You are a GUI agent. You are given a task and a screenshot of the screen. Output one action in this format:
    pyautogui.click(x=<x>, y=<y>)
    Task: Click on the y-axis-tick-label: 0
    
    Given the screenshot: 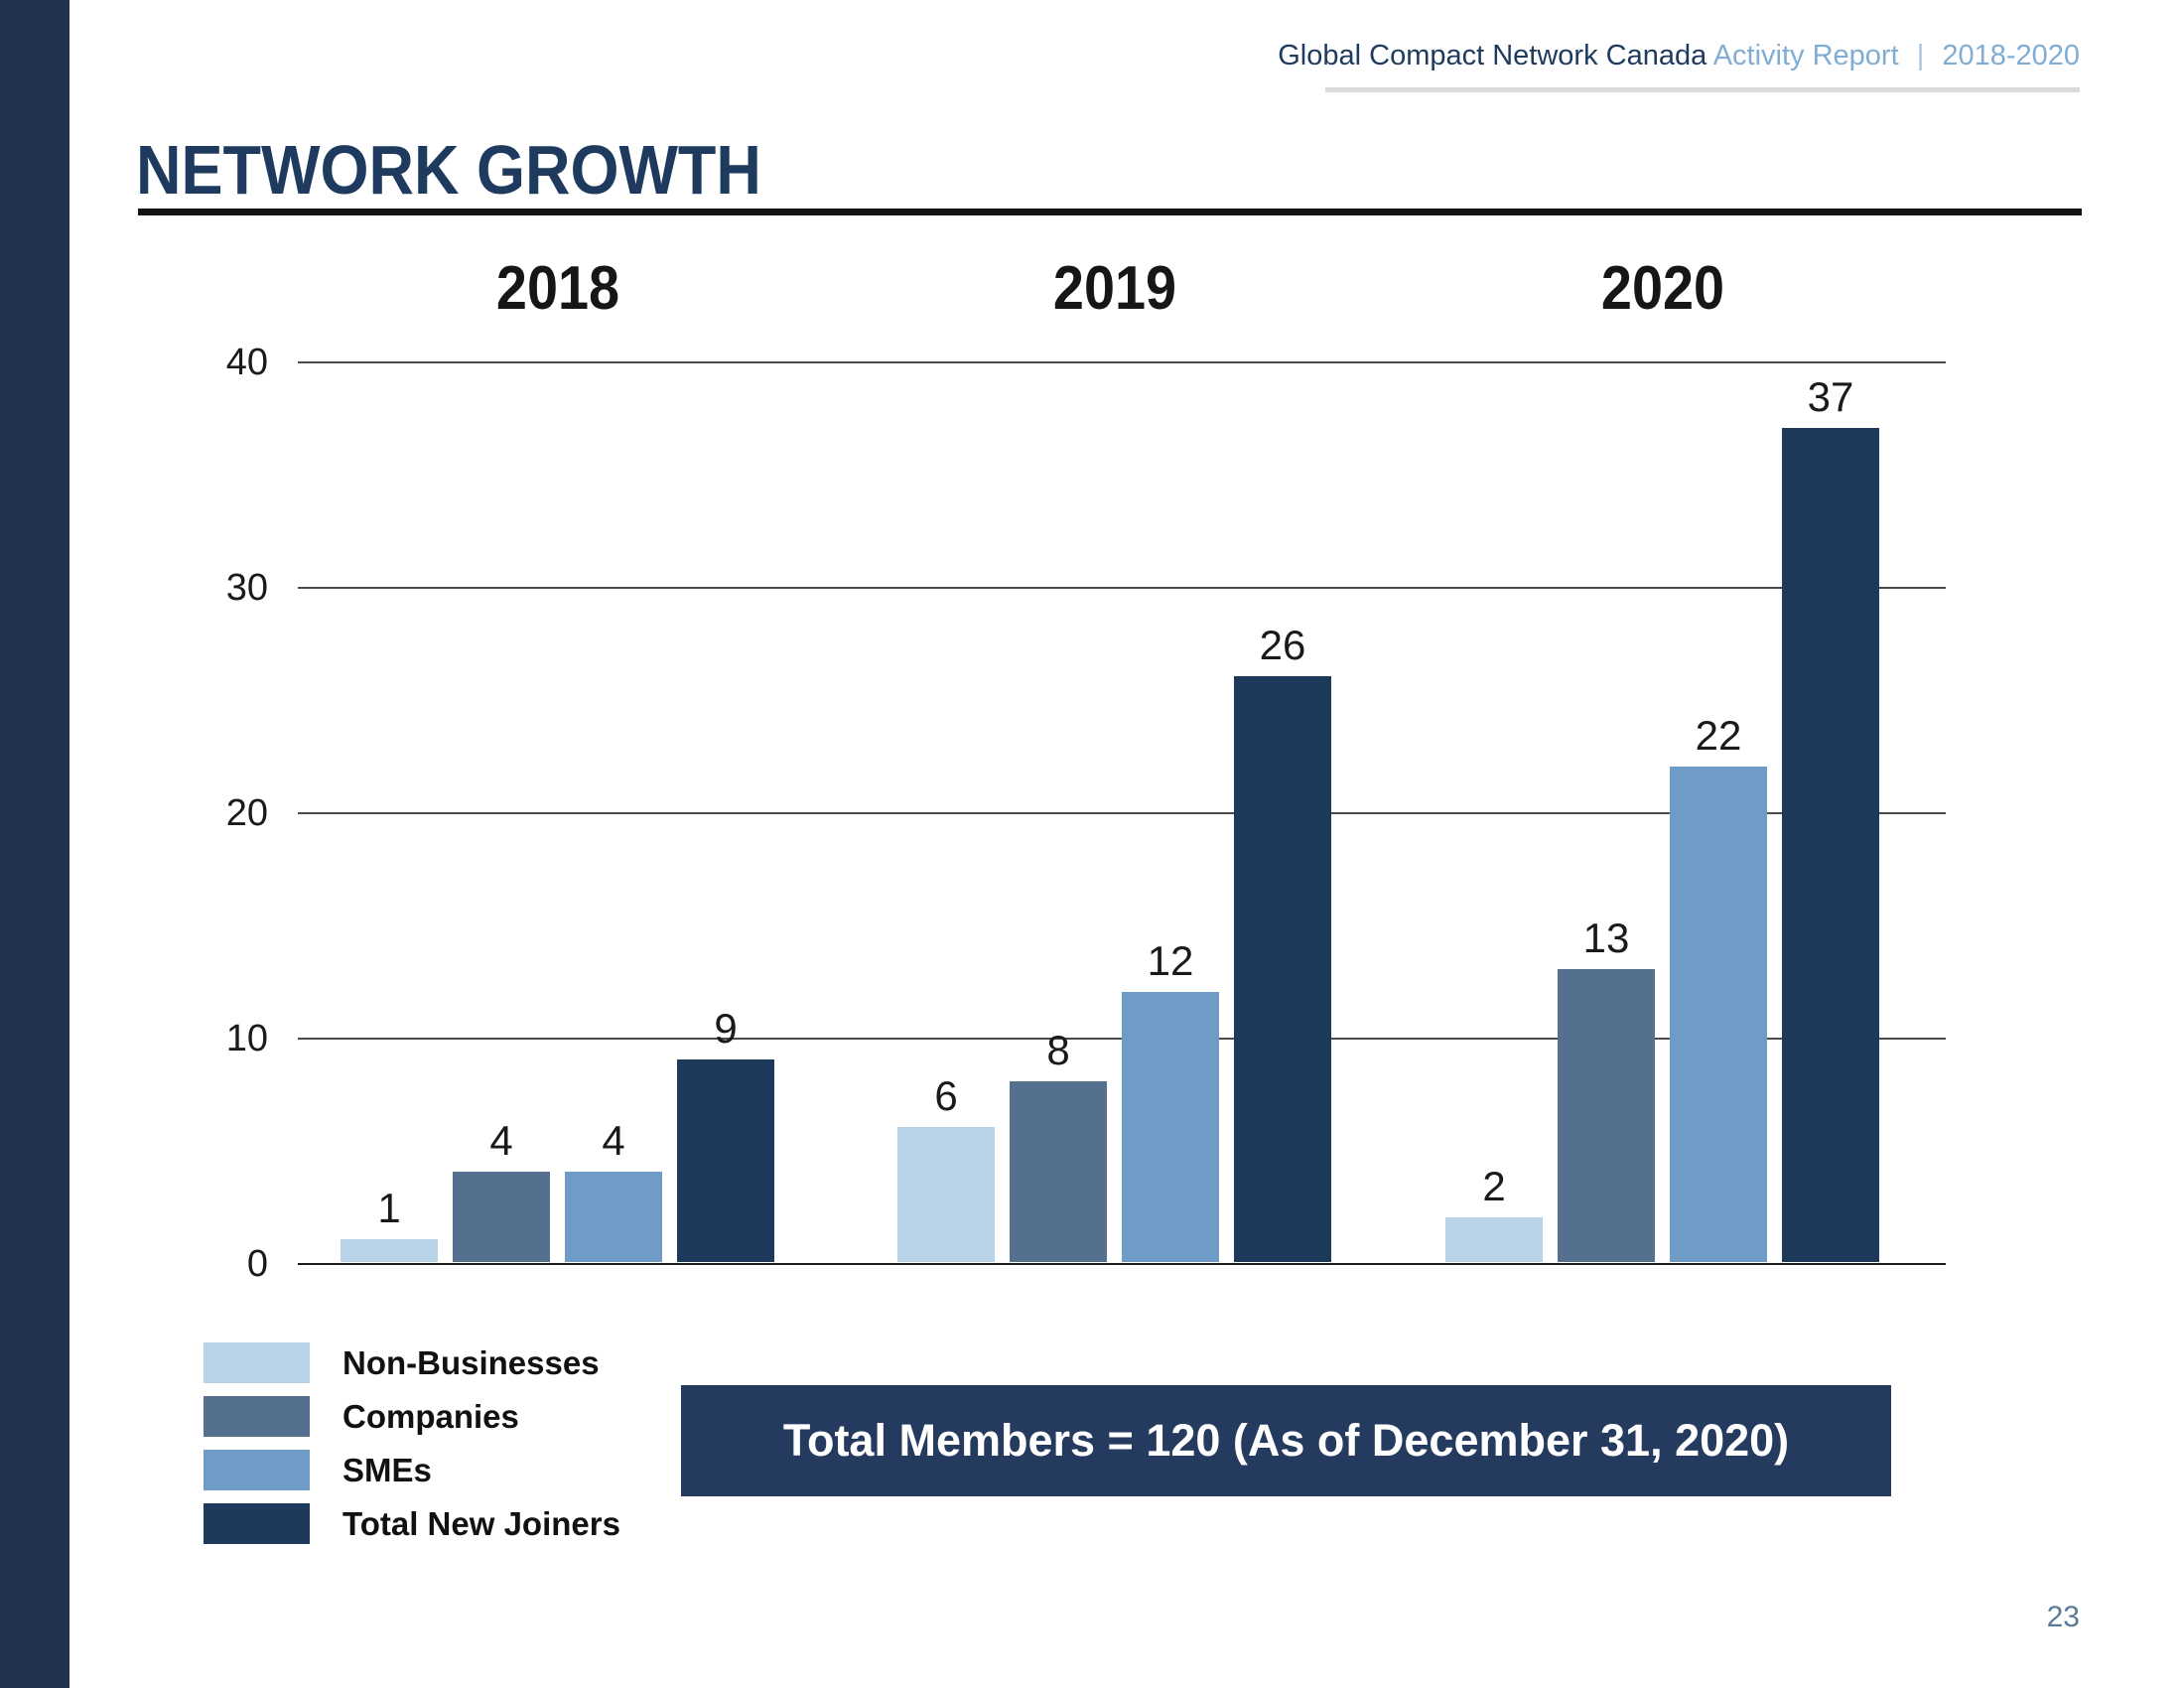 What is the action you would take?
    pyautogui.click(x=257, y=1264)
    